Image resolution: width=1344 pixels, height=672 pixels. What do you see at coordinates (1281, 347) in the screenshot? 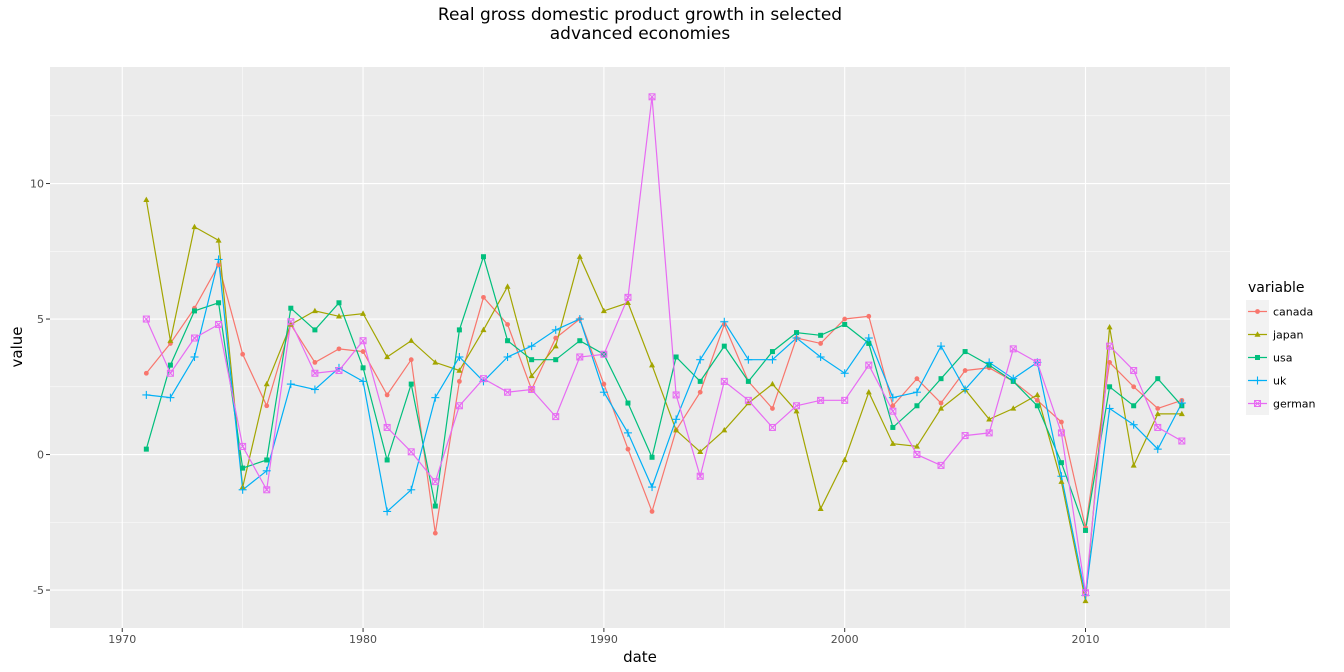
I see `legend: variable canada japan usa uk german` at bounding box center [1281, 347].